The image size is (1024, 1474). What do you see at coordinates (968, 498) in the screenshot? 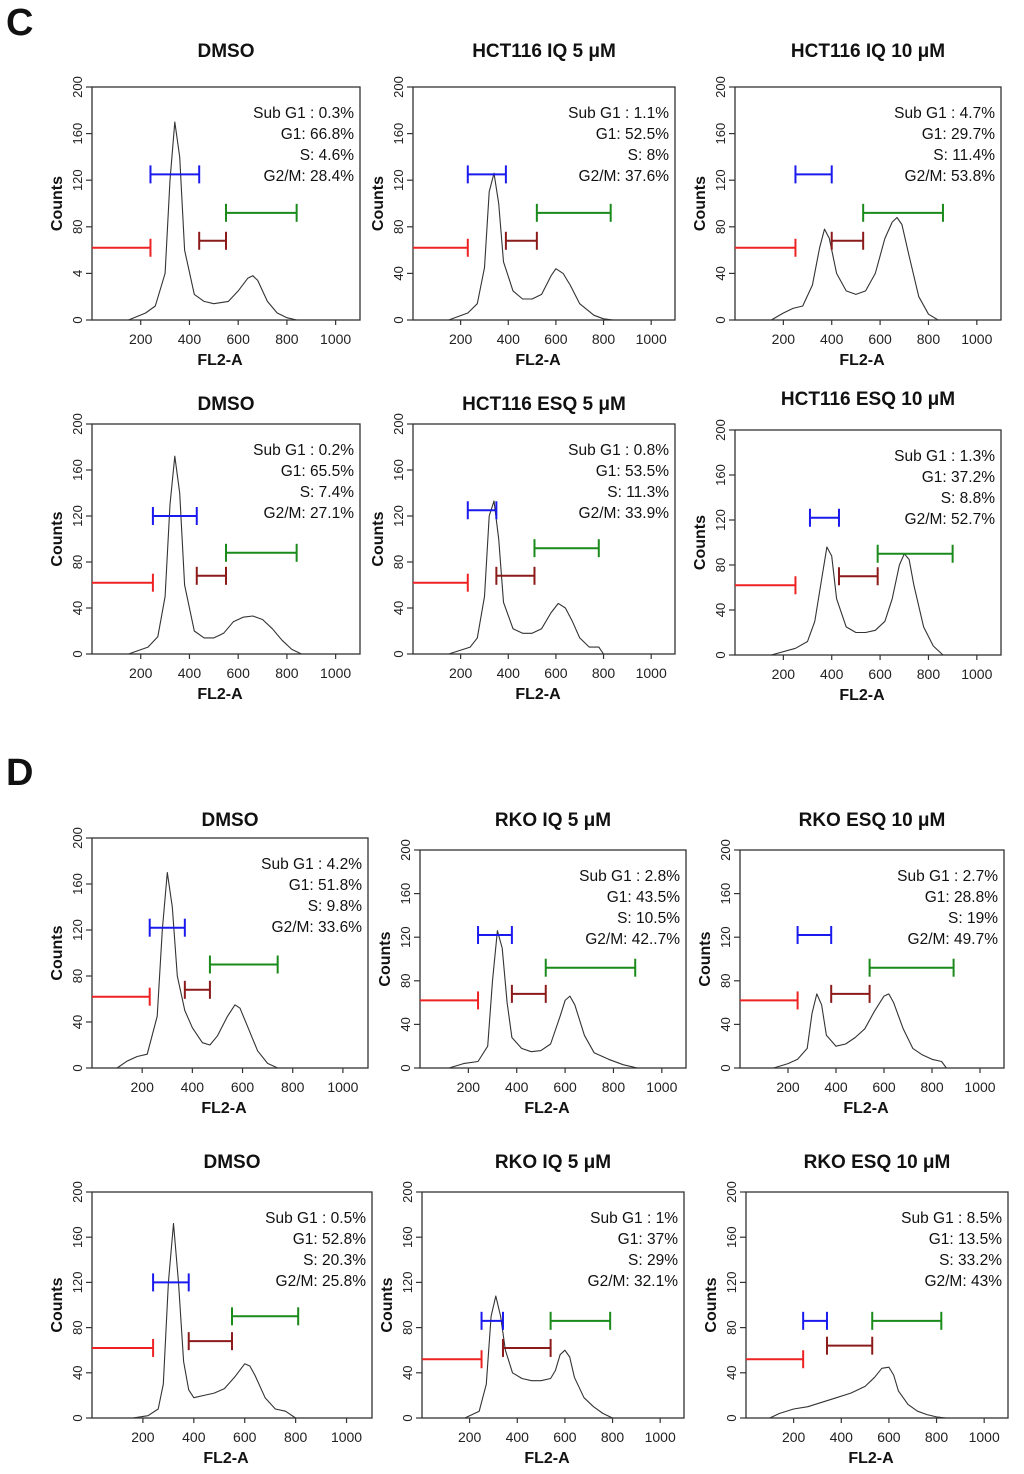
I see `stat-s: S: 8.8%` at bounding box center [968, 498].